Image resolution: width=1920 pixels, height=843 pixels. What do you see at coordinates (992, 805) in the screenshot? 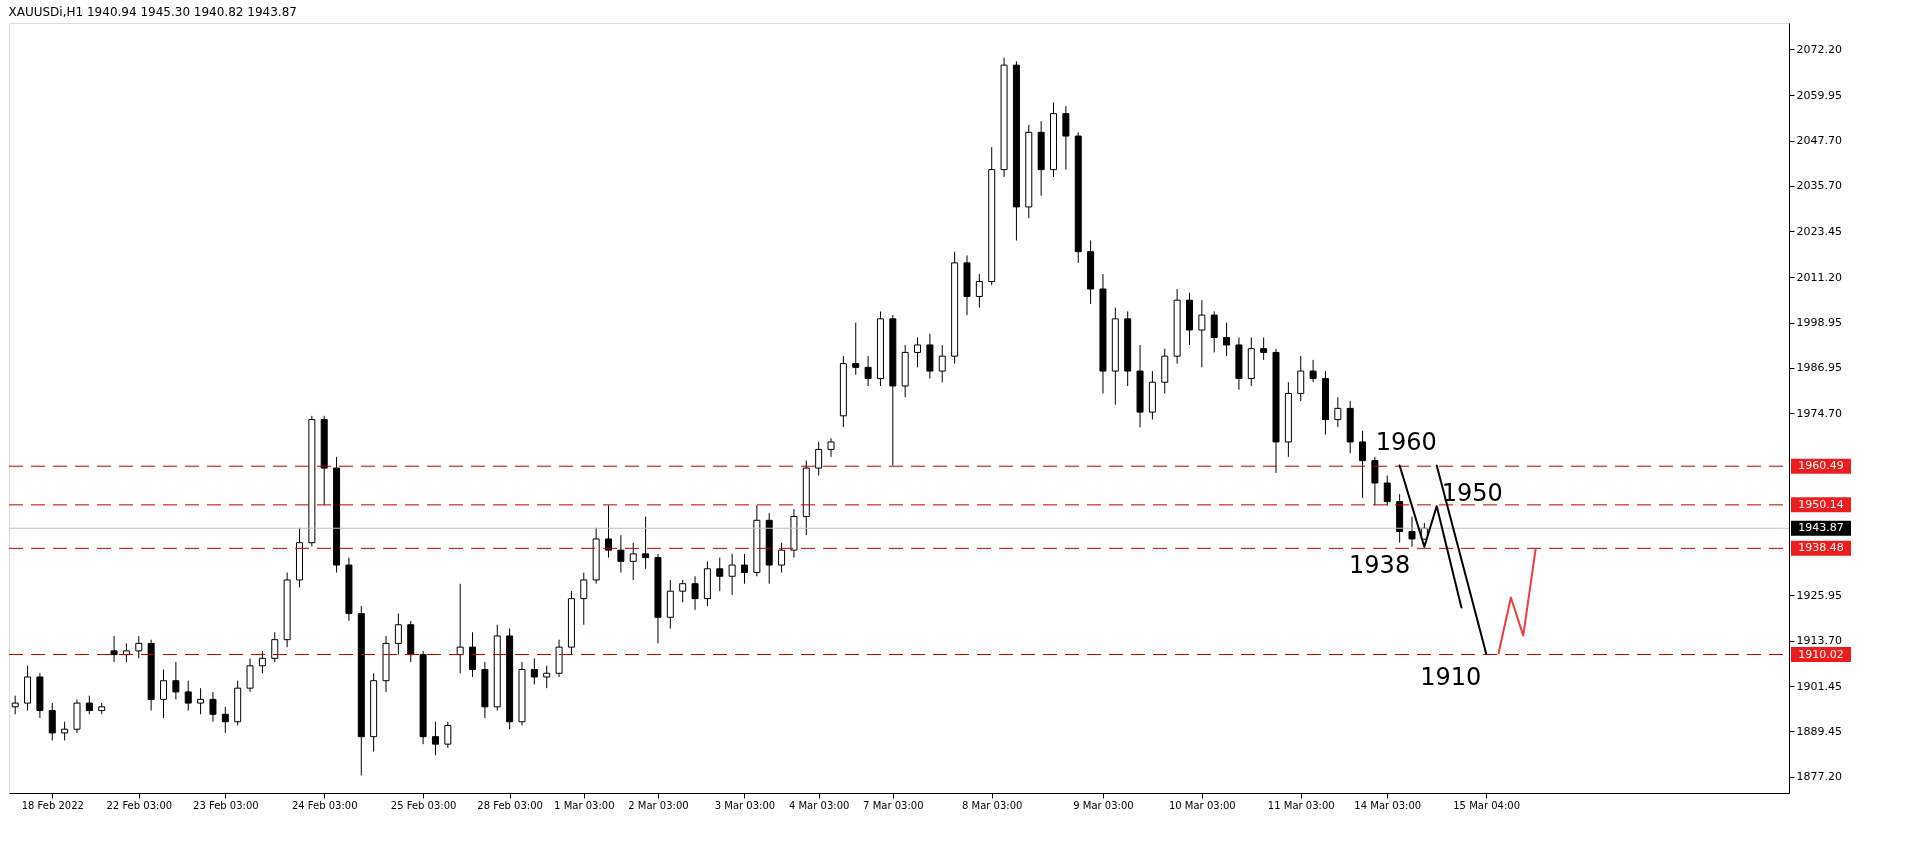
I see `x-tick-label: 8 Mar 03:00` at bounding box center [992, 805].